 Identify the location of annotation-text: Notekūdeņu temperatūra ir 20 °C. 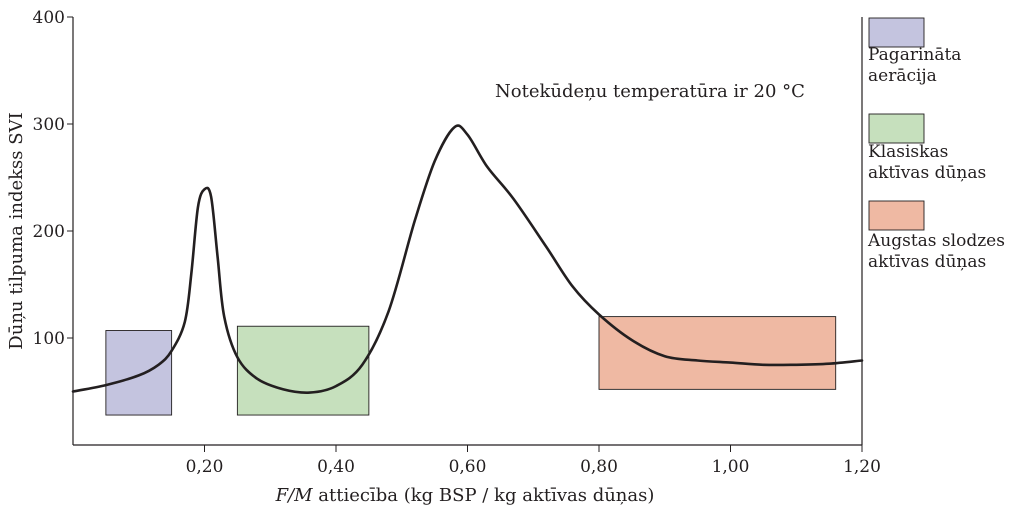
(650, 91).